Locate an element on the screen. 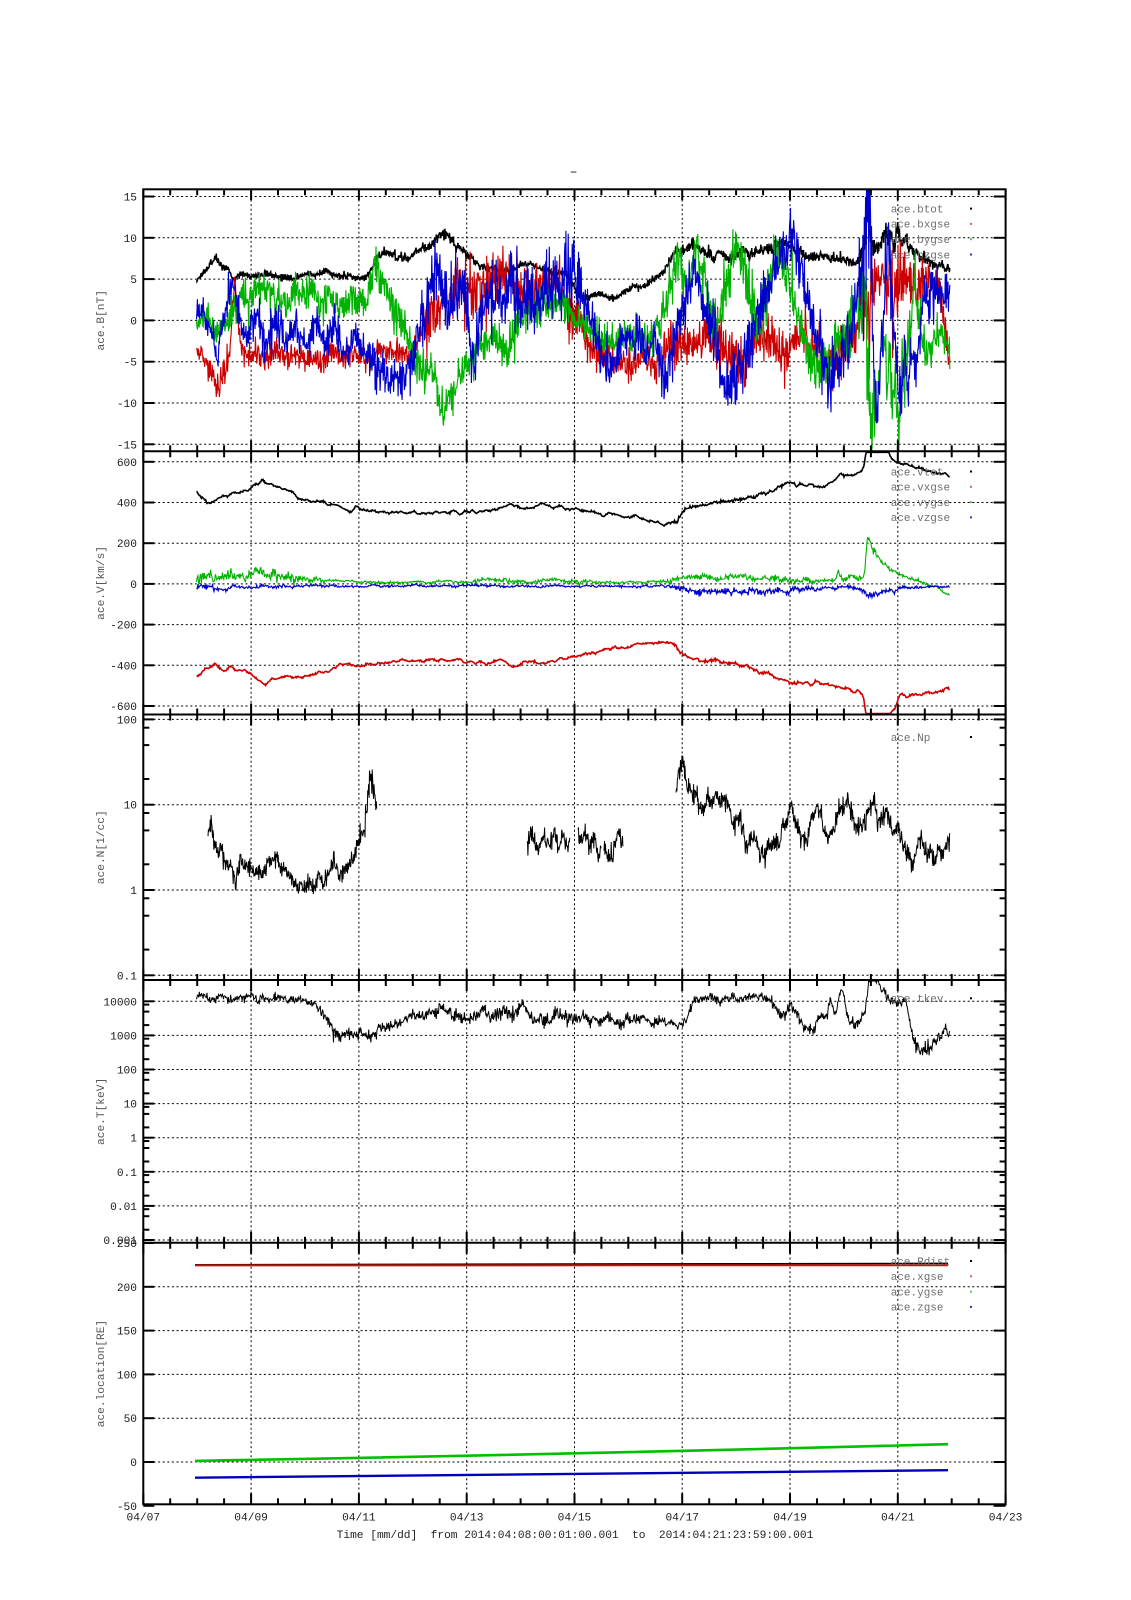  svg-text: ace.B[nT] is located at coordinates (102, 320).